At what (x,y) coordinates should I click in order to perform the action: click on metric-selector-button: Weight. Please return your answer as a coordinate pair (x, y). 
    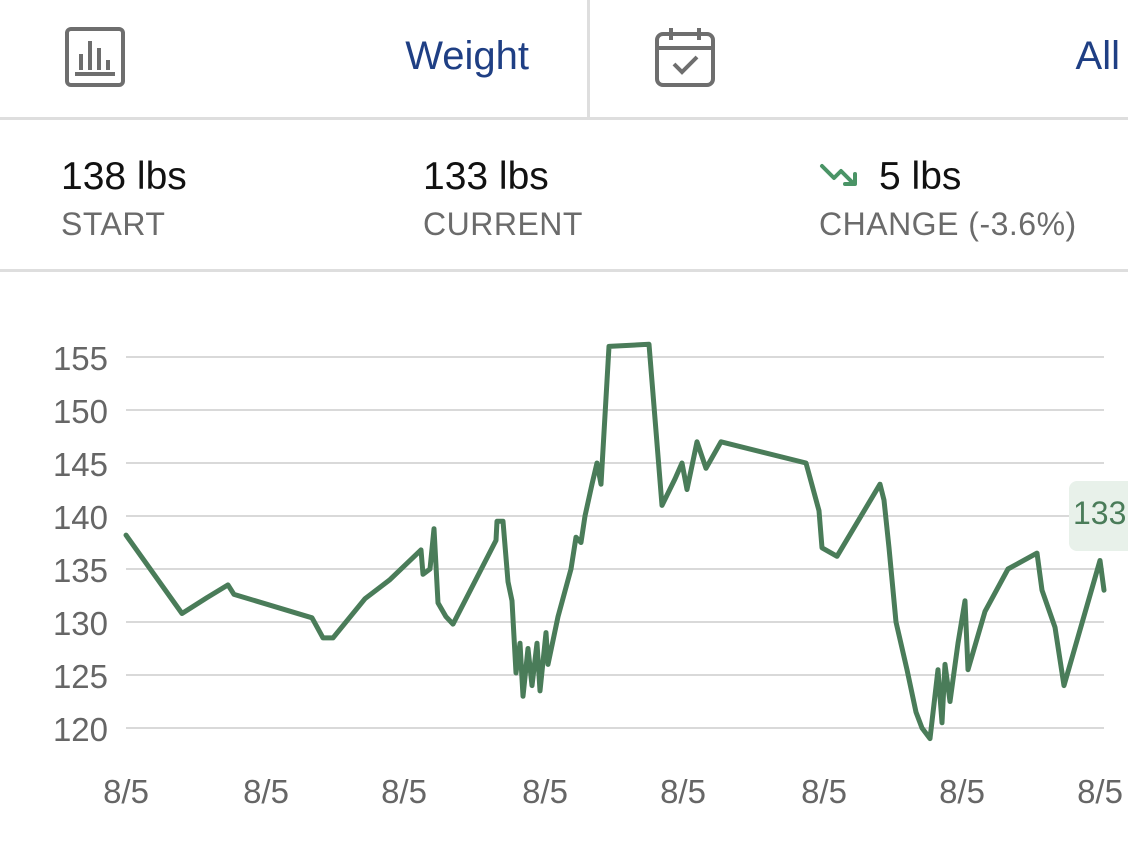
    Looking at the image, I should click on (293, 60).